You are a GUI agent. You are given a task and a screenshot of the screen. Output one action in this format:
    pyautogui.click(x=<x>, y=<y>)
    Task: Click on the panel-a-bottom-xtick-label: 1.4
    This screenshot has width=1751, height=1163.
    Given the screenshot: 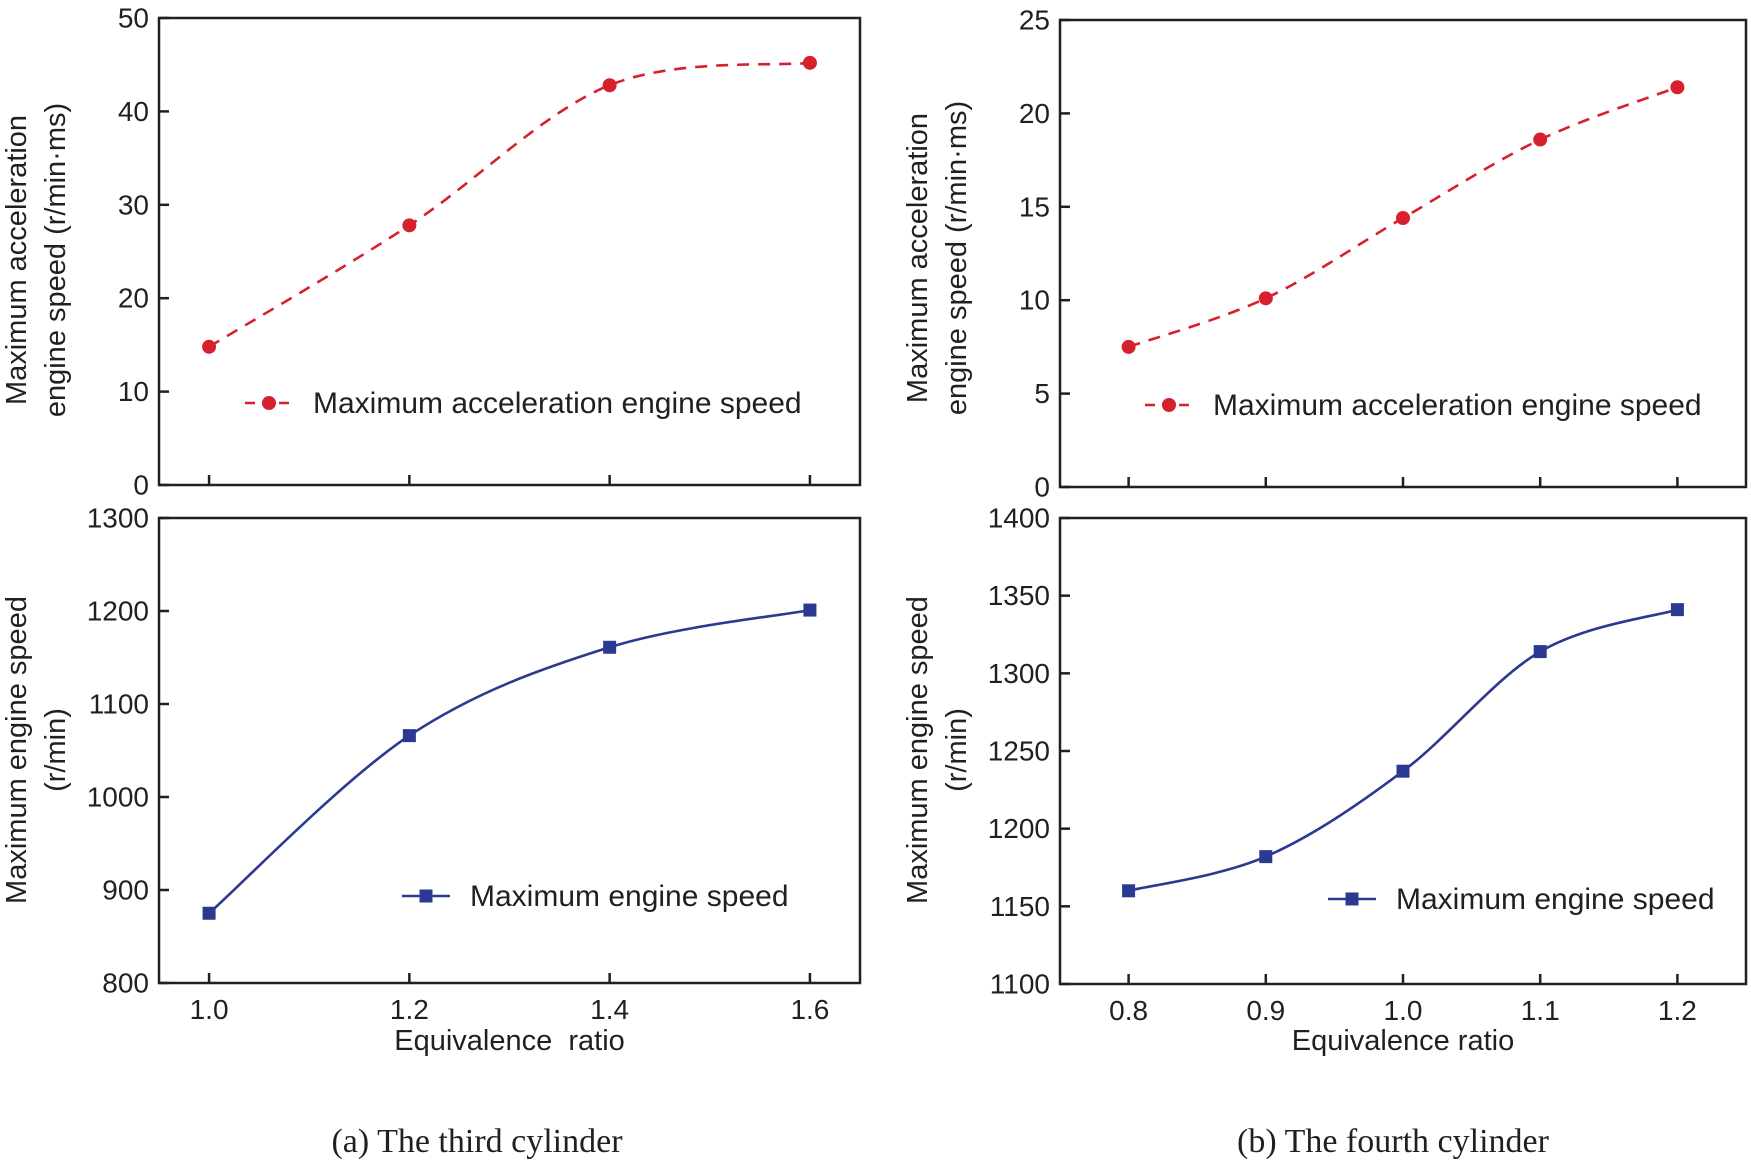 What is the action you would take?
    pyautogui.click(x=609, y=1009)
    